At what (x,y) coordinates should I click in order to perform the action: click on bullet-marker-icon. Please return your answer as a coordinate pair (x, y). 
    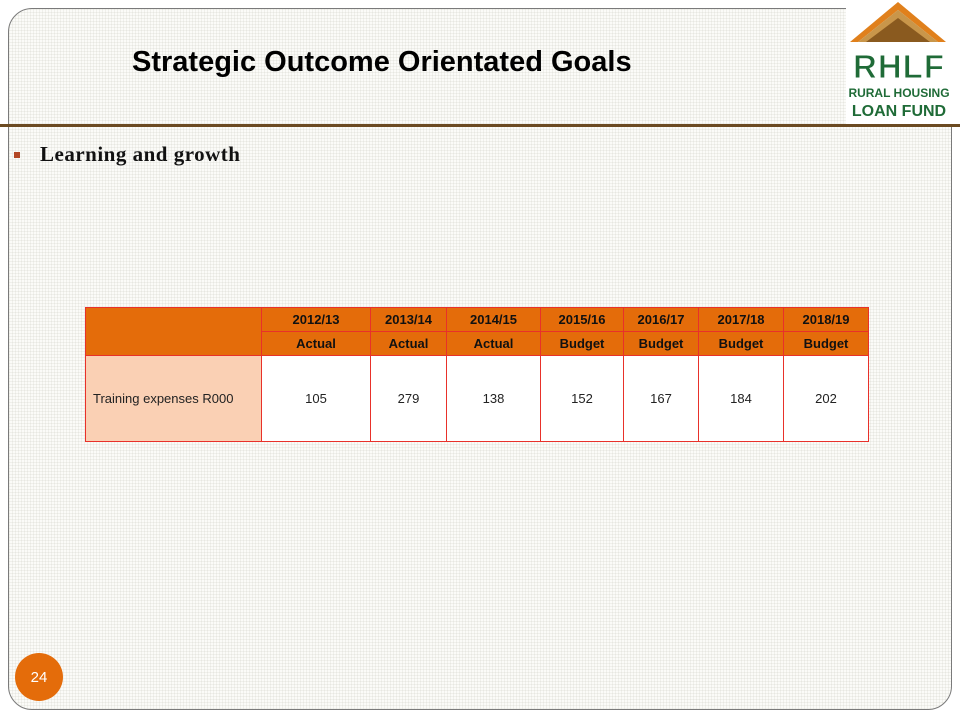
    Looking at the image, I should click on (17, 155).